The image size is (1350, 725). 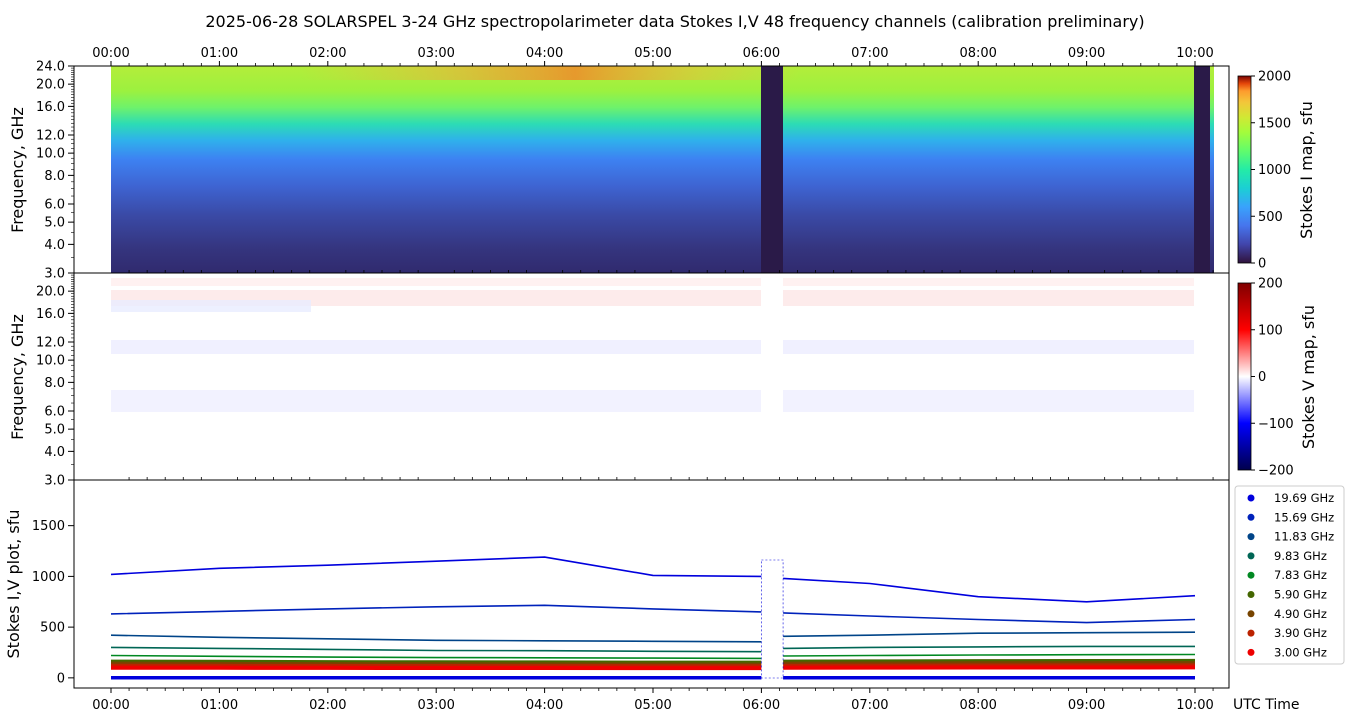 What do you see at coordinates (327, 53) in the screenshot?
I see `top-time-tick-label: 02:00` at bounding box center [327, 53].